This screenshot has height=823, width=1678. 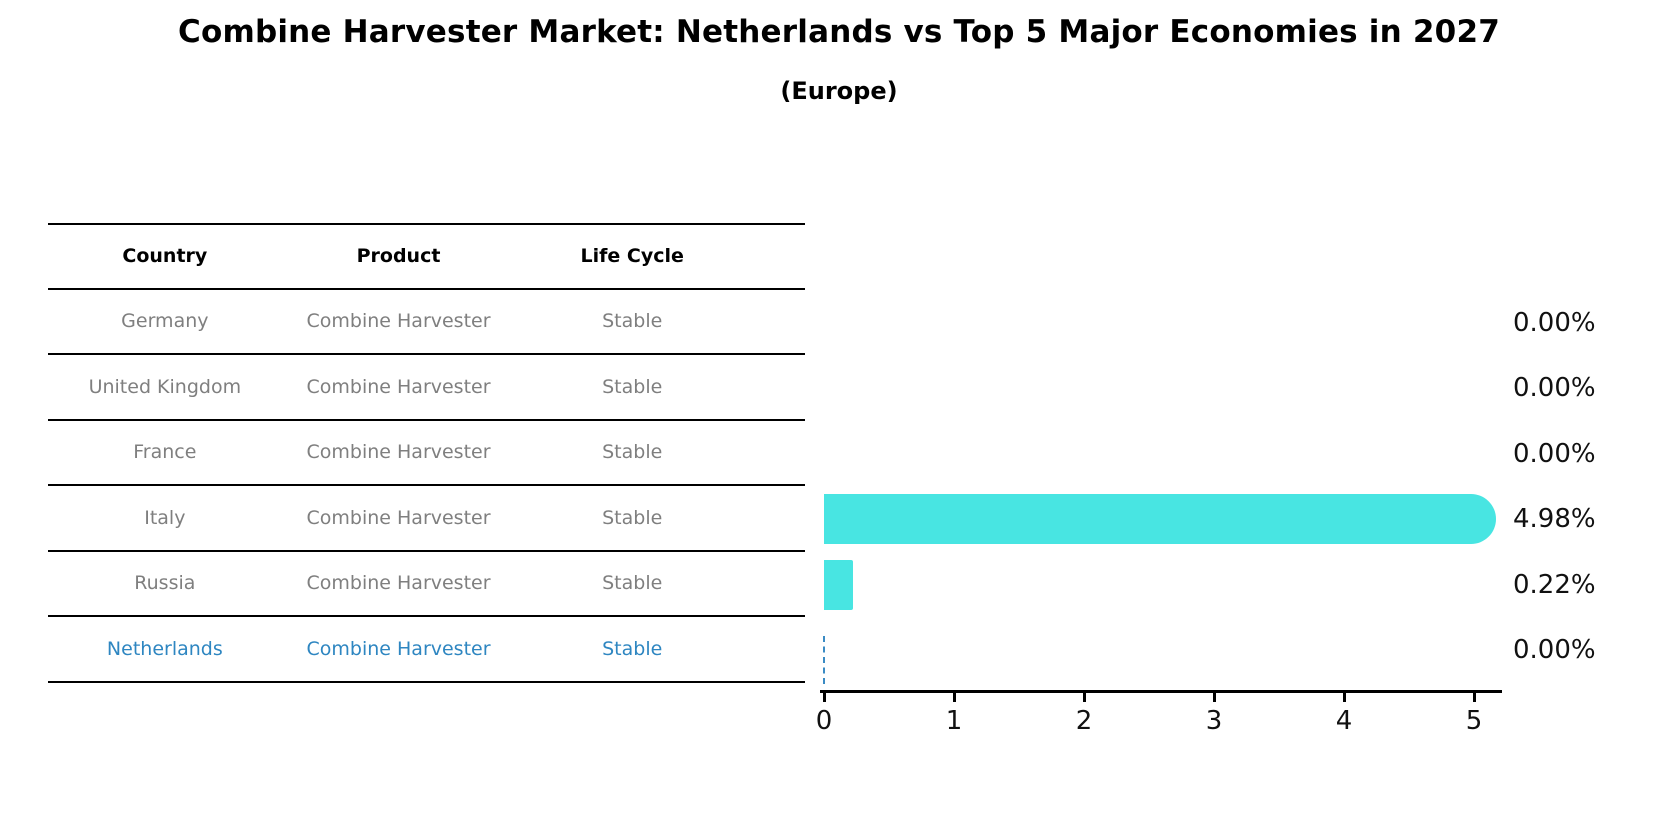 What do you see at coordinates (1554, 453) in the screenshot?
I see `value-label-france: 0.00%` at bounding box center [1554, 453].